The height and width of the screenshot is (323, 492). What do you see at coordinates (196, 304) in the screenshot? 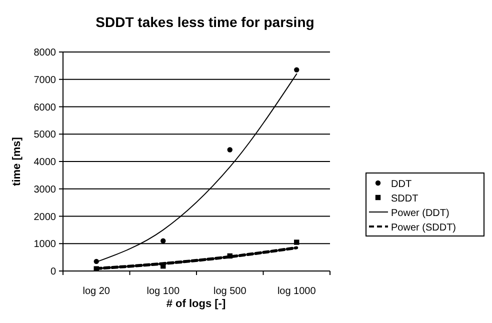
I see `x-axis-title: # of logs [-]` at bounding box center [196, 304].